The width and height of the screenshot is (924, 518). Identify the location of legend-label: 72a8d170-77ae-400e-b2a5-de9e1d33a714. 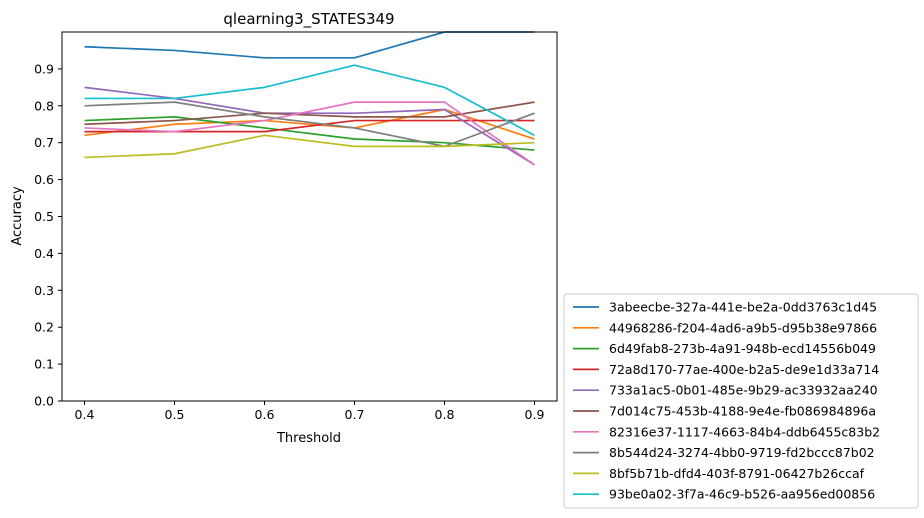
(744, 369).